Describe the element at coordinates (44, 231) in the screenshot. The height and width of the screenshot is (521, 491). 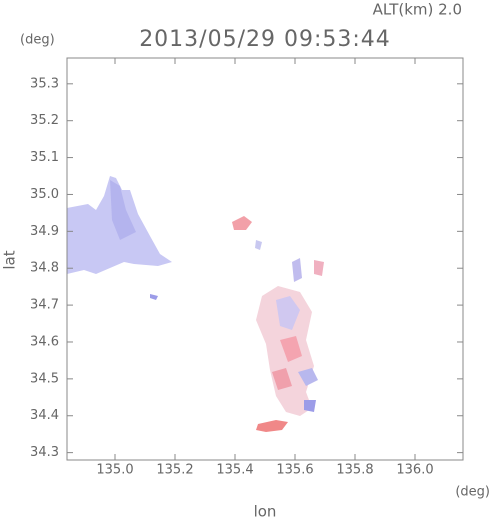
I see `y-tick-label: 34.9` at that location.